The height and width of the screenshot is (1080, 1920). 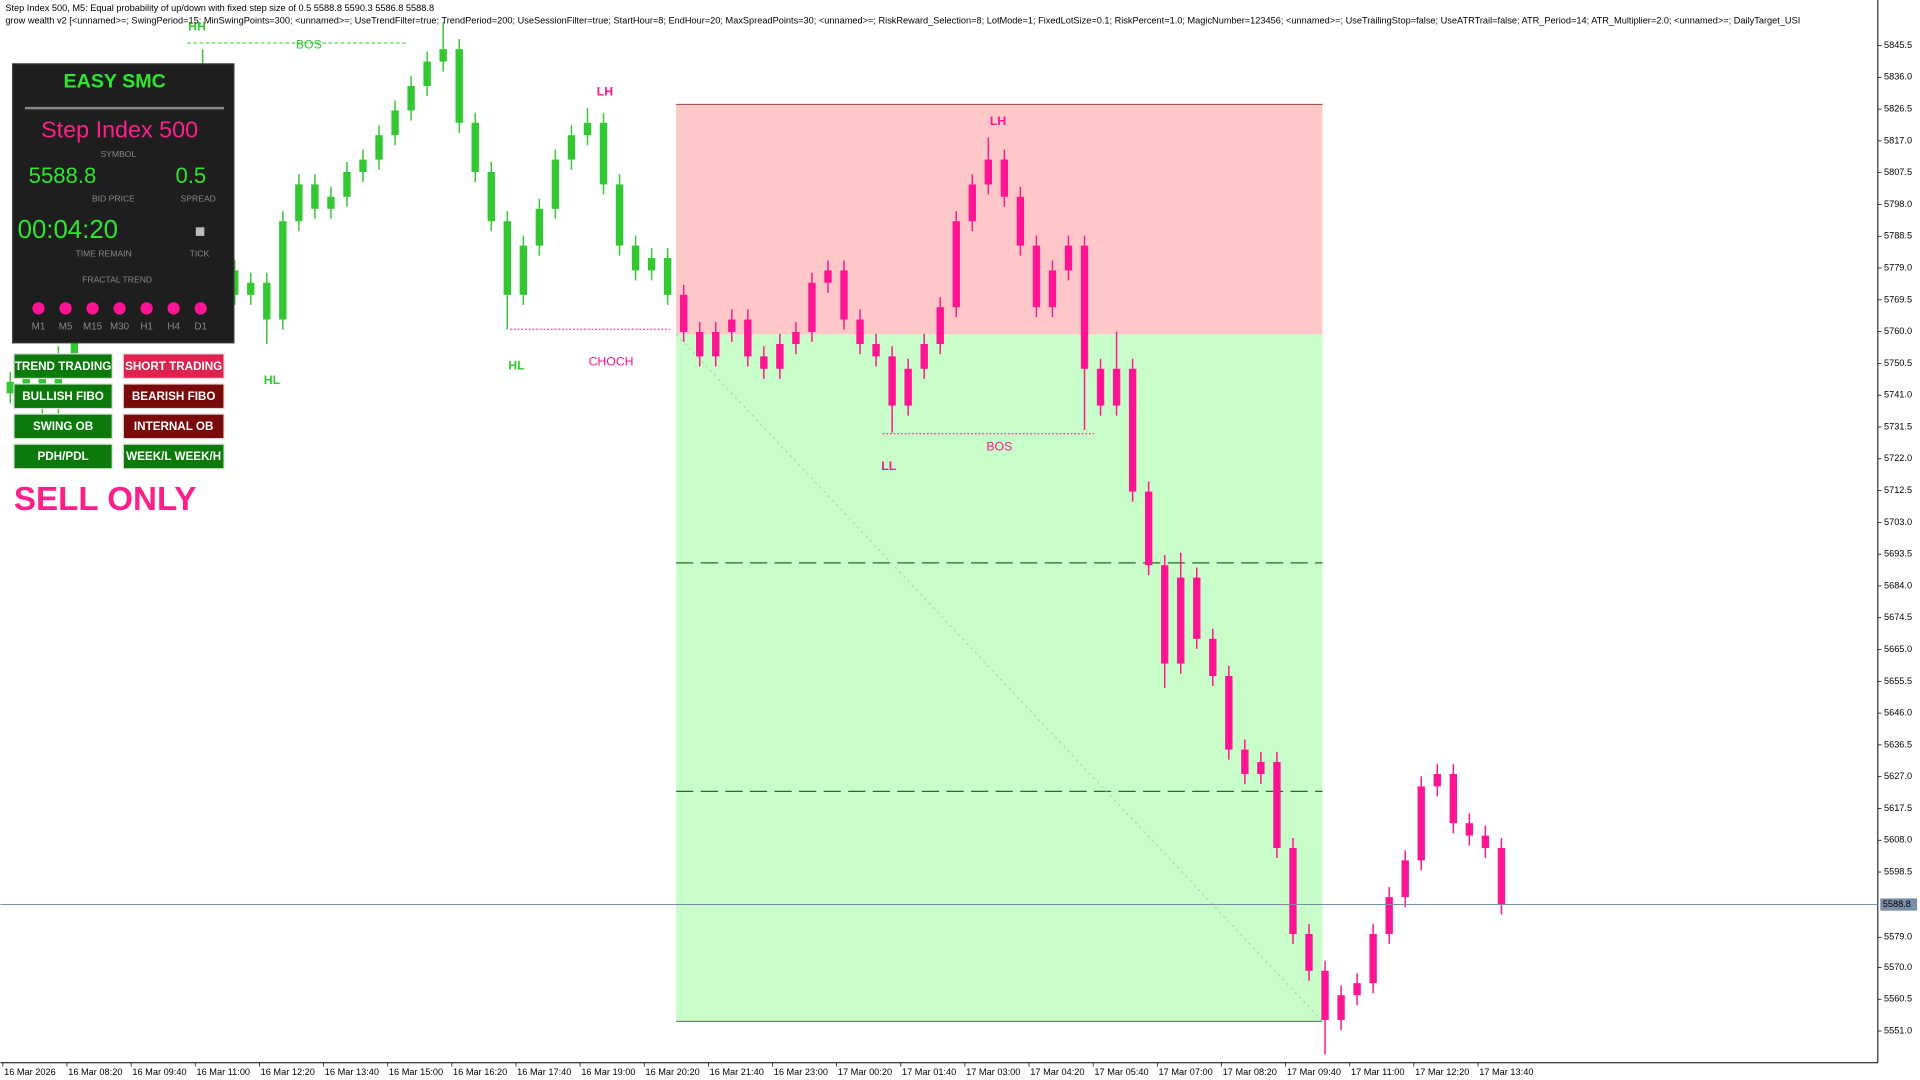 I want to click on button: SWING OB, so click(x=63, y=426).